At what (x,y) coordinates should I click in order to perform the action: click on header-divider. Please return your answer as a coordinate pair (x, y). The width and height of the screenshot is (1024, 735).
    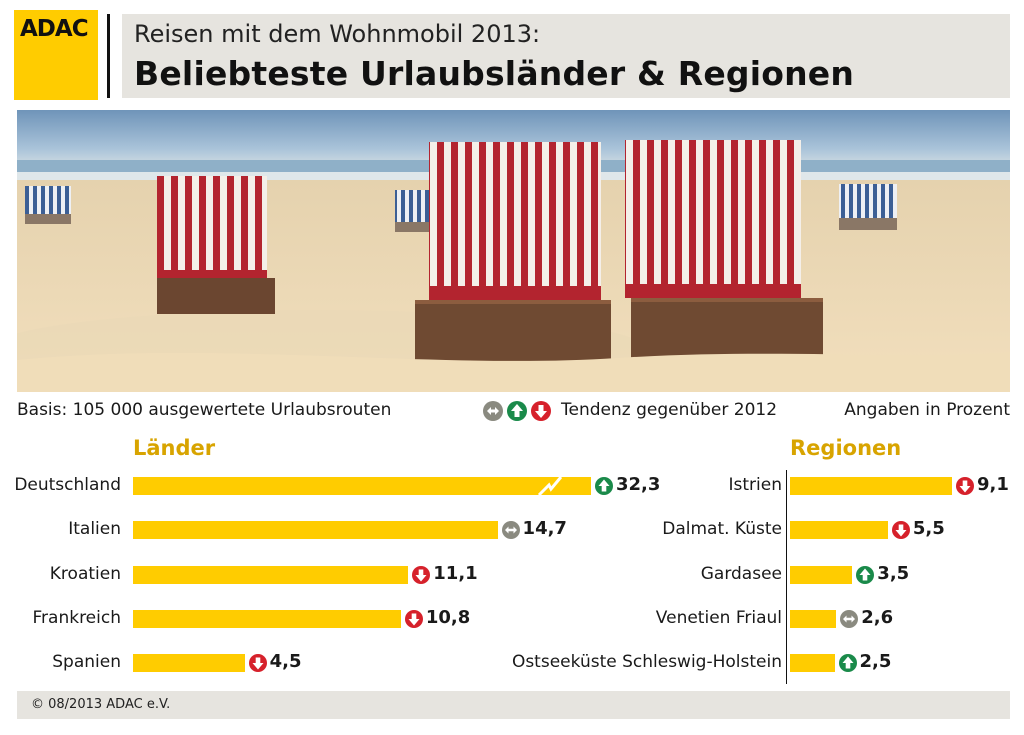
    Looking at the image, I should click on (108, 56).